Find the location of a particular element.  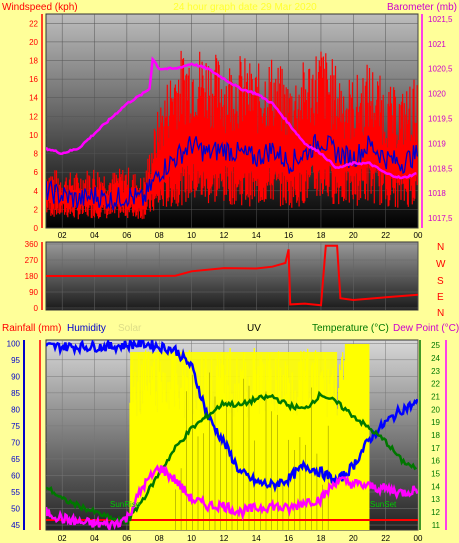

solar-shadow is located at coordinates (252, 451).